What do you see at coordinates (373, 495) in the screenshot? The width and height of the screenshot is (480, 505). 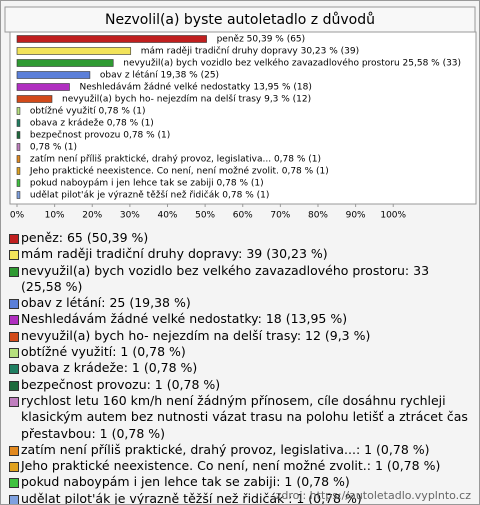 I see `source: zdroj: https://autoletadlo.vyplnto.cz` at bounding box center [373, 495].